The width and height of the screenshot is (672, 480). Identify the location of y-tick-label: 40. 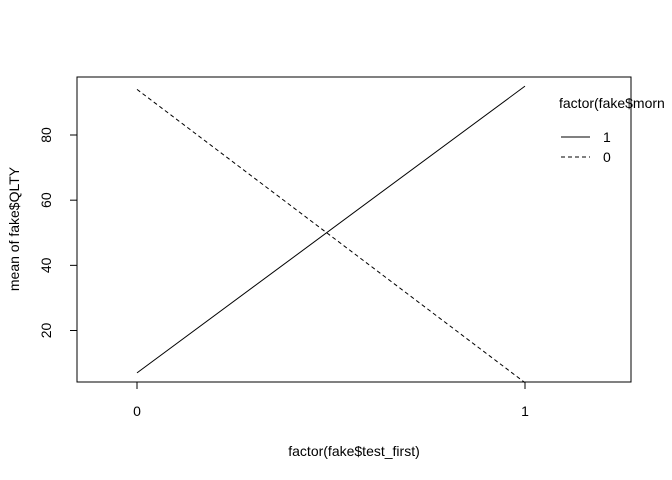
(46, 265).